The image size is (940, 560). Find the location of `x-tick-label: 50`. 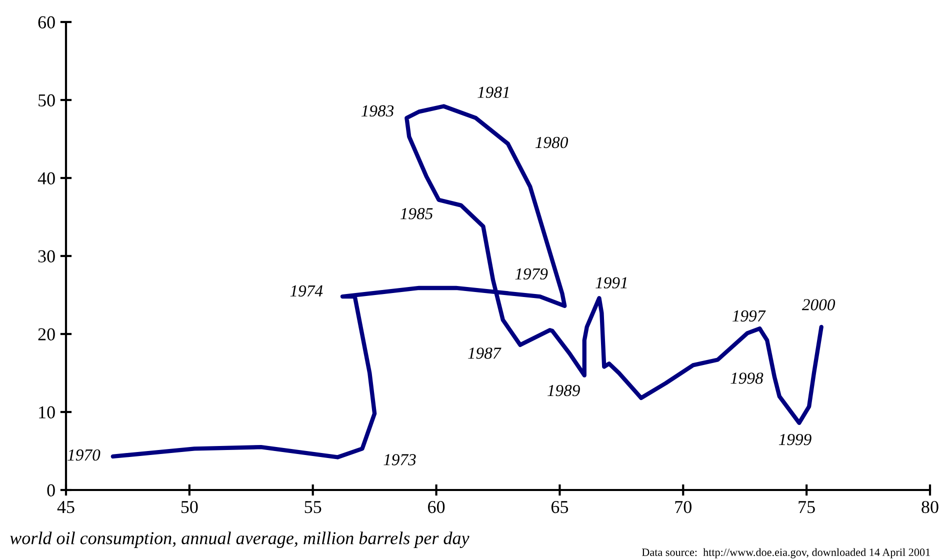

x-tick-label: 50 is located at coordinates (189, 507).